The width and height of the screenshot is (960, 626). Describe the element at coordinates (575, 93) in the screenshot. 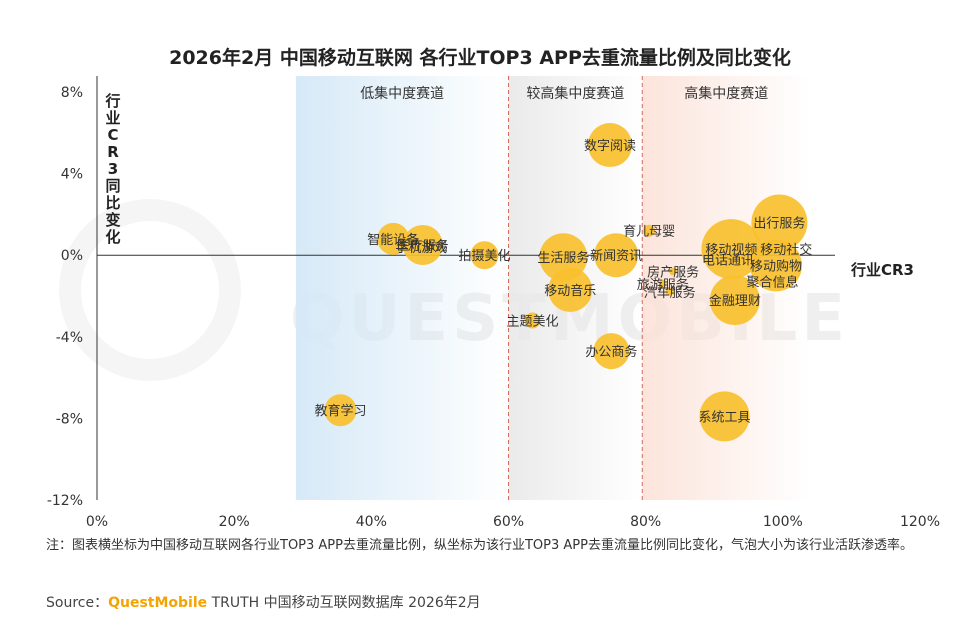

I see `zone-label-1: 较高集中度赛道` at that location.